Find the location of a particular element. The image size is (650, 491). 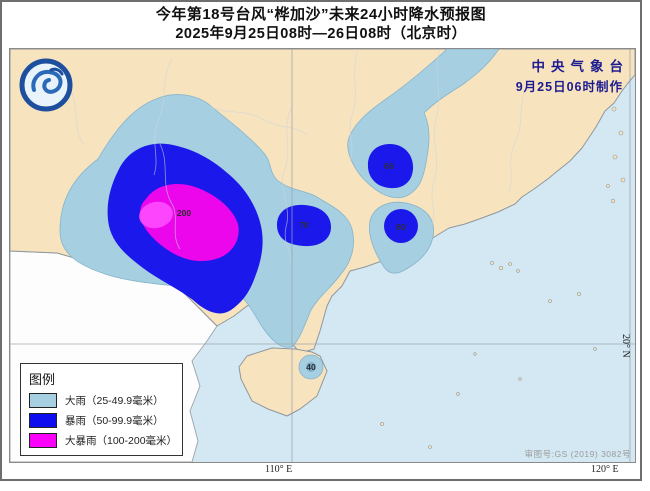

issue-time: 9月25日06时制作 is located at coordinates (569, 87).